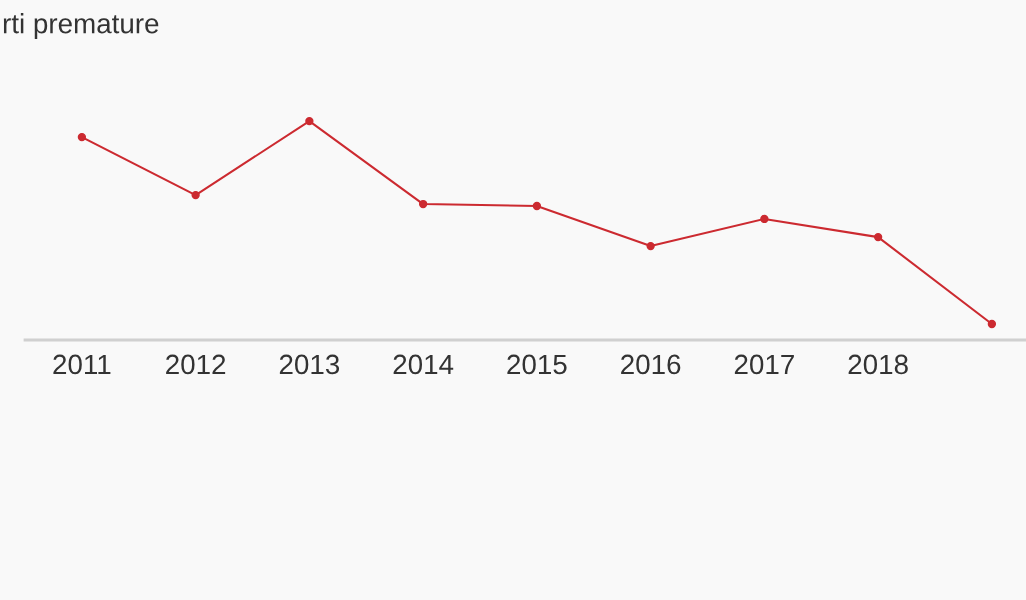 Image resolution: width=1026 pixels, height=600 pixels. Describe the element at coordinates (81, 26) in the screenshot. I see `chart-title: rti premature` at that location.